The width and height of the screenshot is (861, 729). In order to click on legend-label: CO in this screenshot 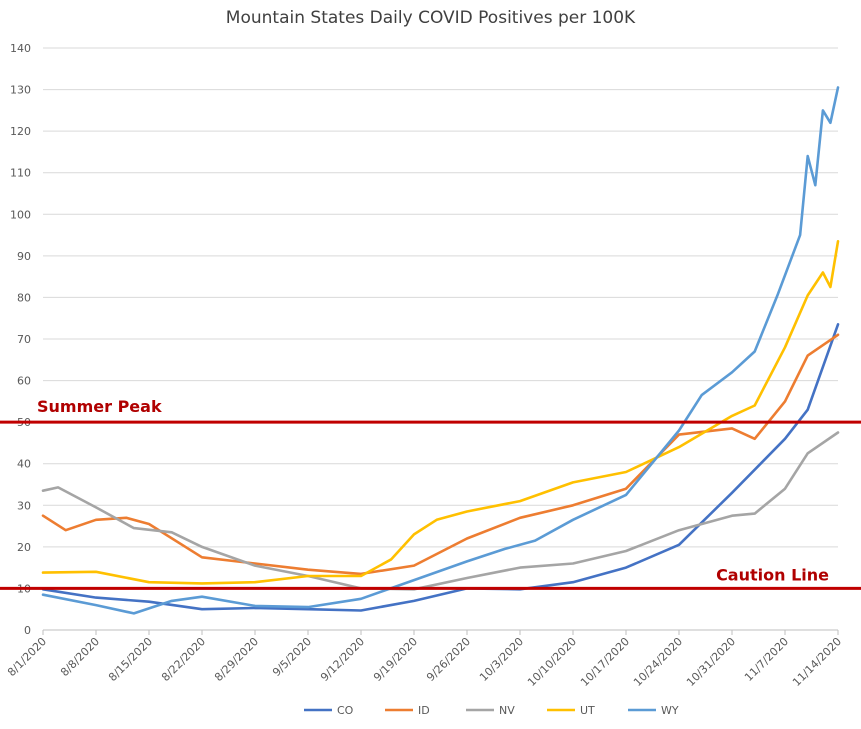, I will do `click(345, 710)`.